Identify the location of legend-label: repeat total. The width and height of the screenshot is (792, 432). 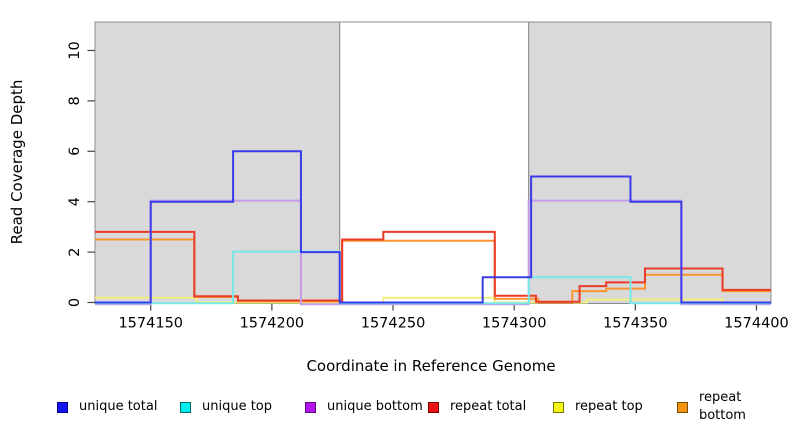
(488, 406).